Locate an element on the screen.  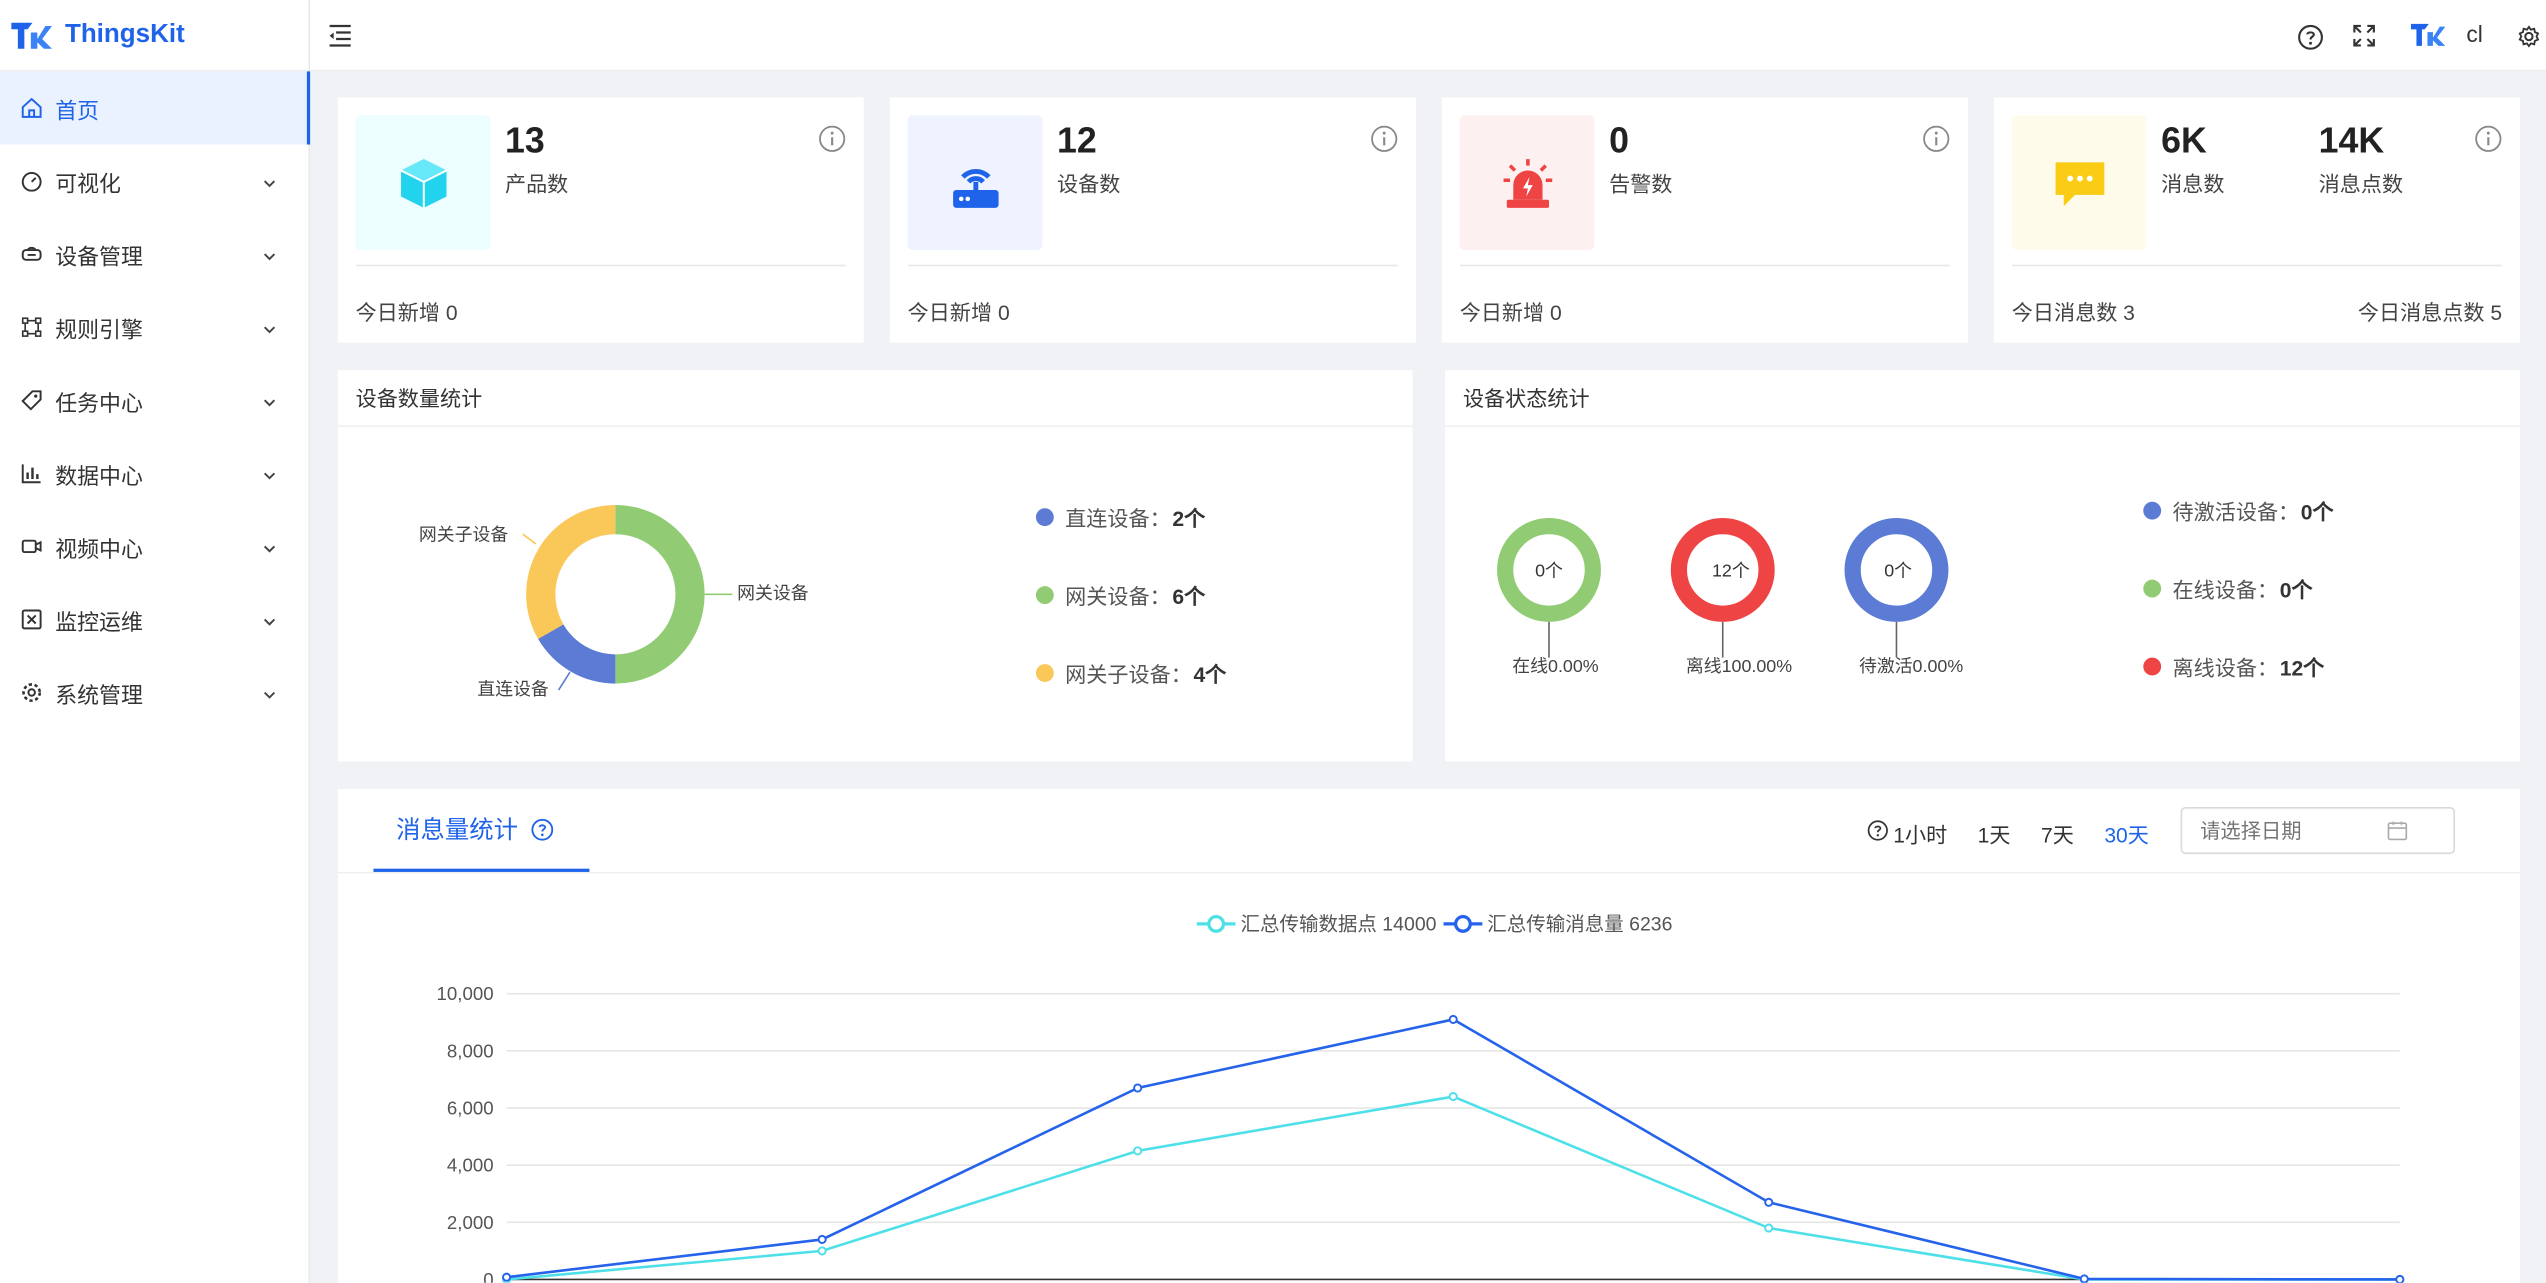
legend-online: 在线设备： 0个 is located at coordinates (2228, 588).